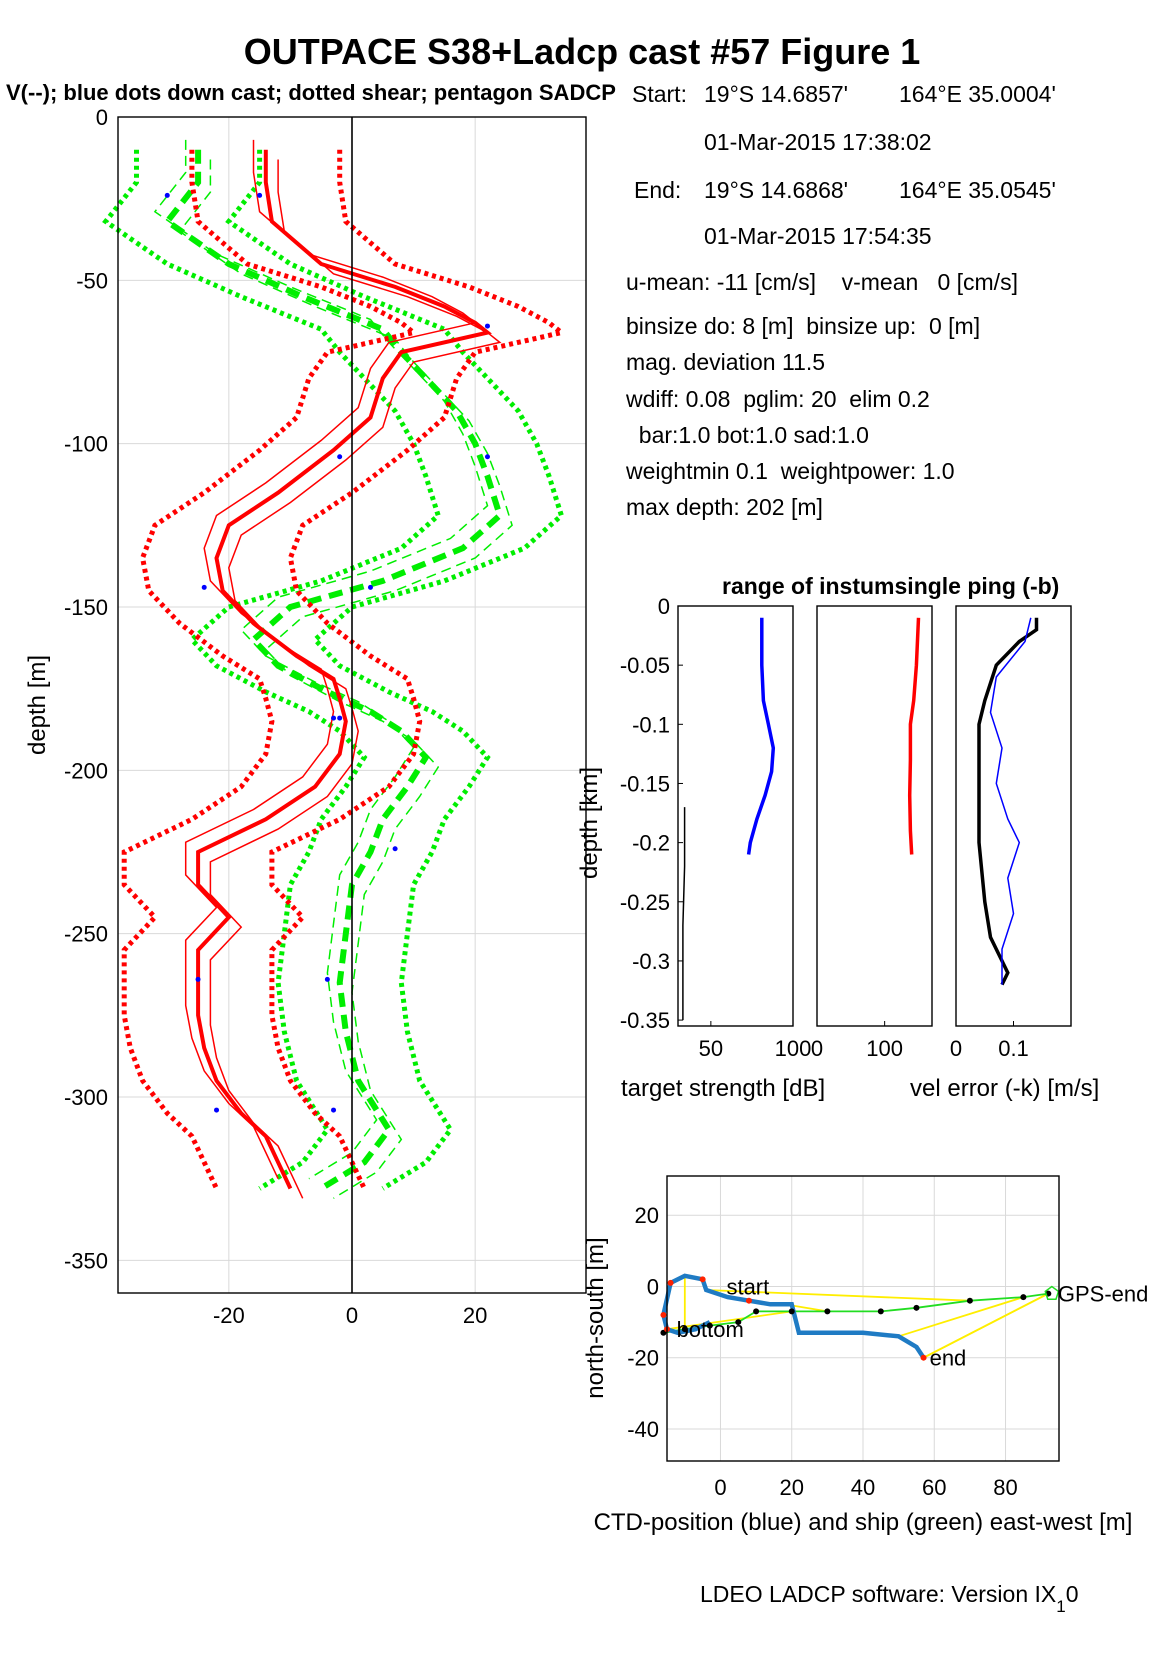 Image resolution: width=1165 pixels, height=1679 pixels. I want to click on footer-software: LDEO LADCP software: Version IX10, so click(889, 1598).